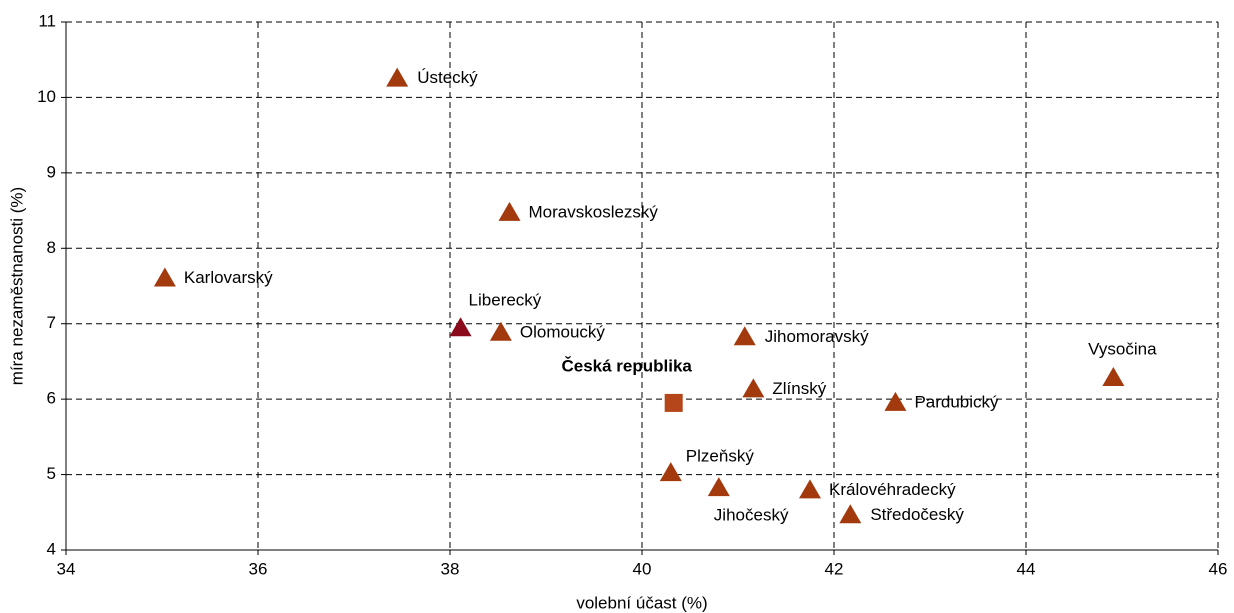  What do you see at coordinates (505, 300) in the screenshot?
I see `point-label: Liberecký` at bounding box center [505, 300].